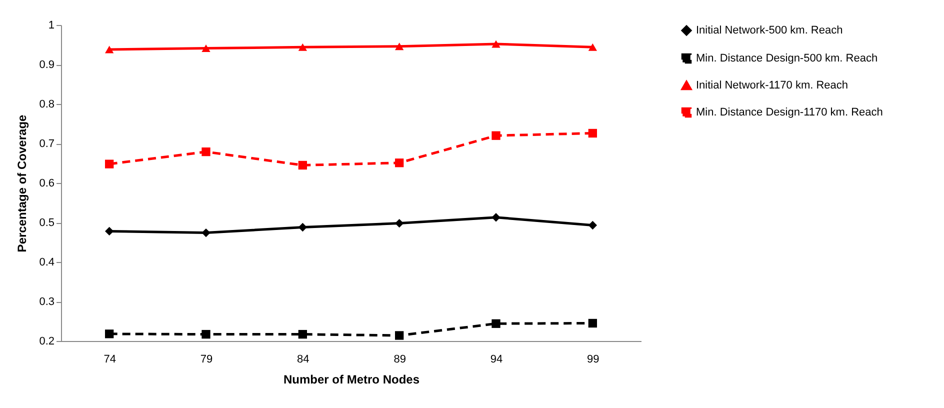  I want to click on y-tick-label: 0.2, so click(46, 342).